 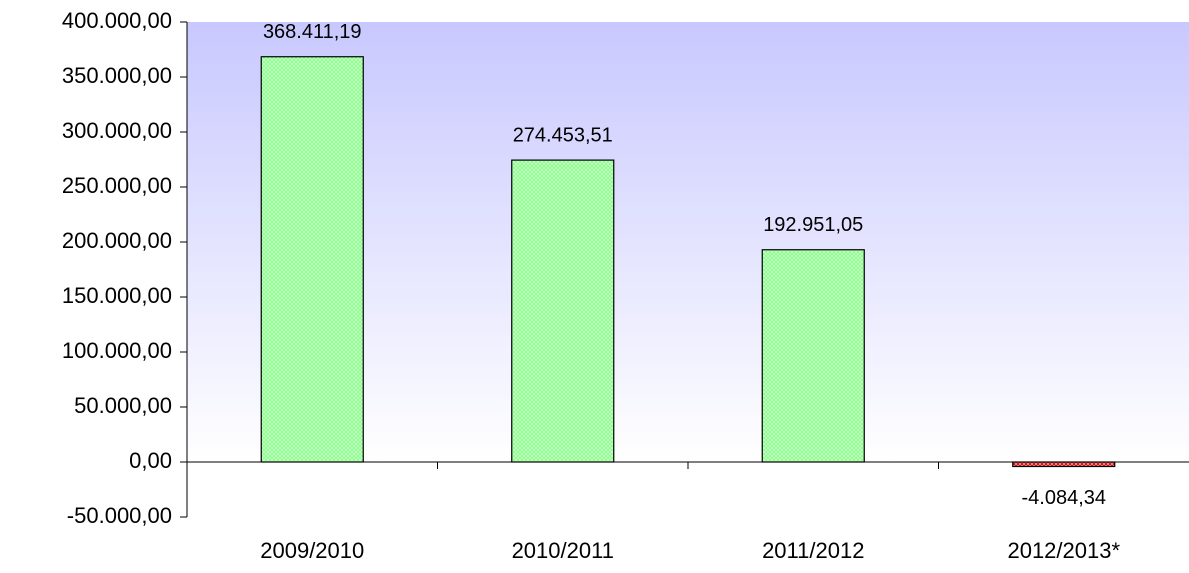 I want to click on value-label: 368.411,19, so click(x=312, y=32).